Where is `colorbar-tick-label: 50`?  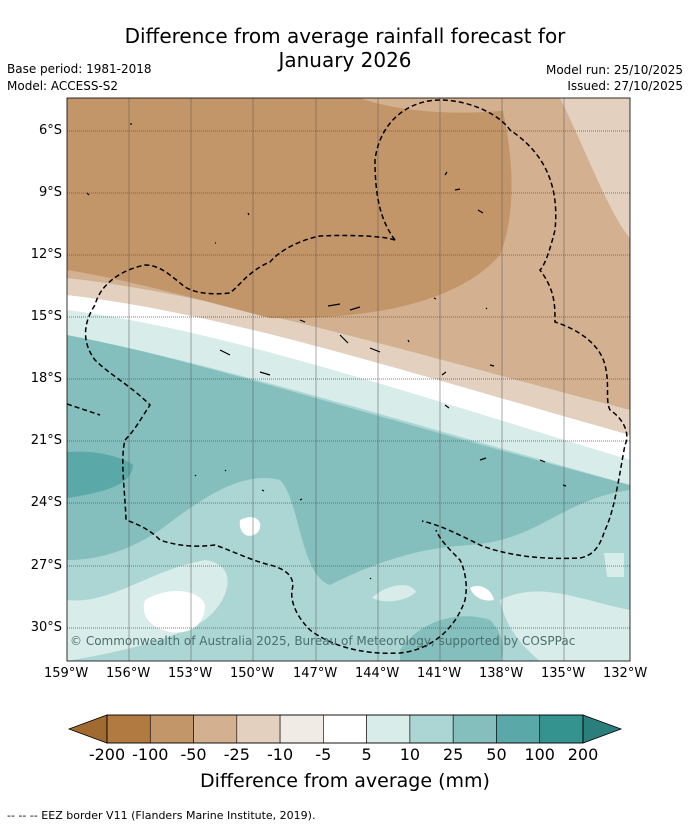 colorbar-tick-label: 50 is located at coordinates (496, 754).